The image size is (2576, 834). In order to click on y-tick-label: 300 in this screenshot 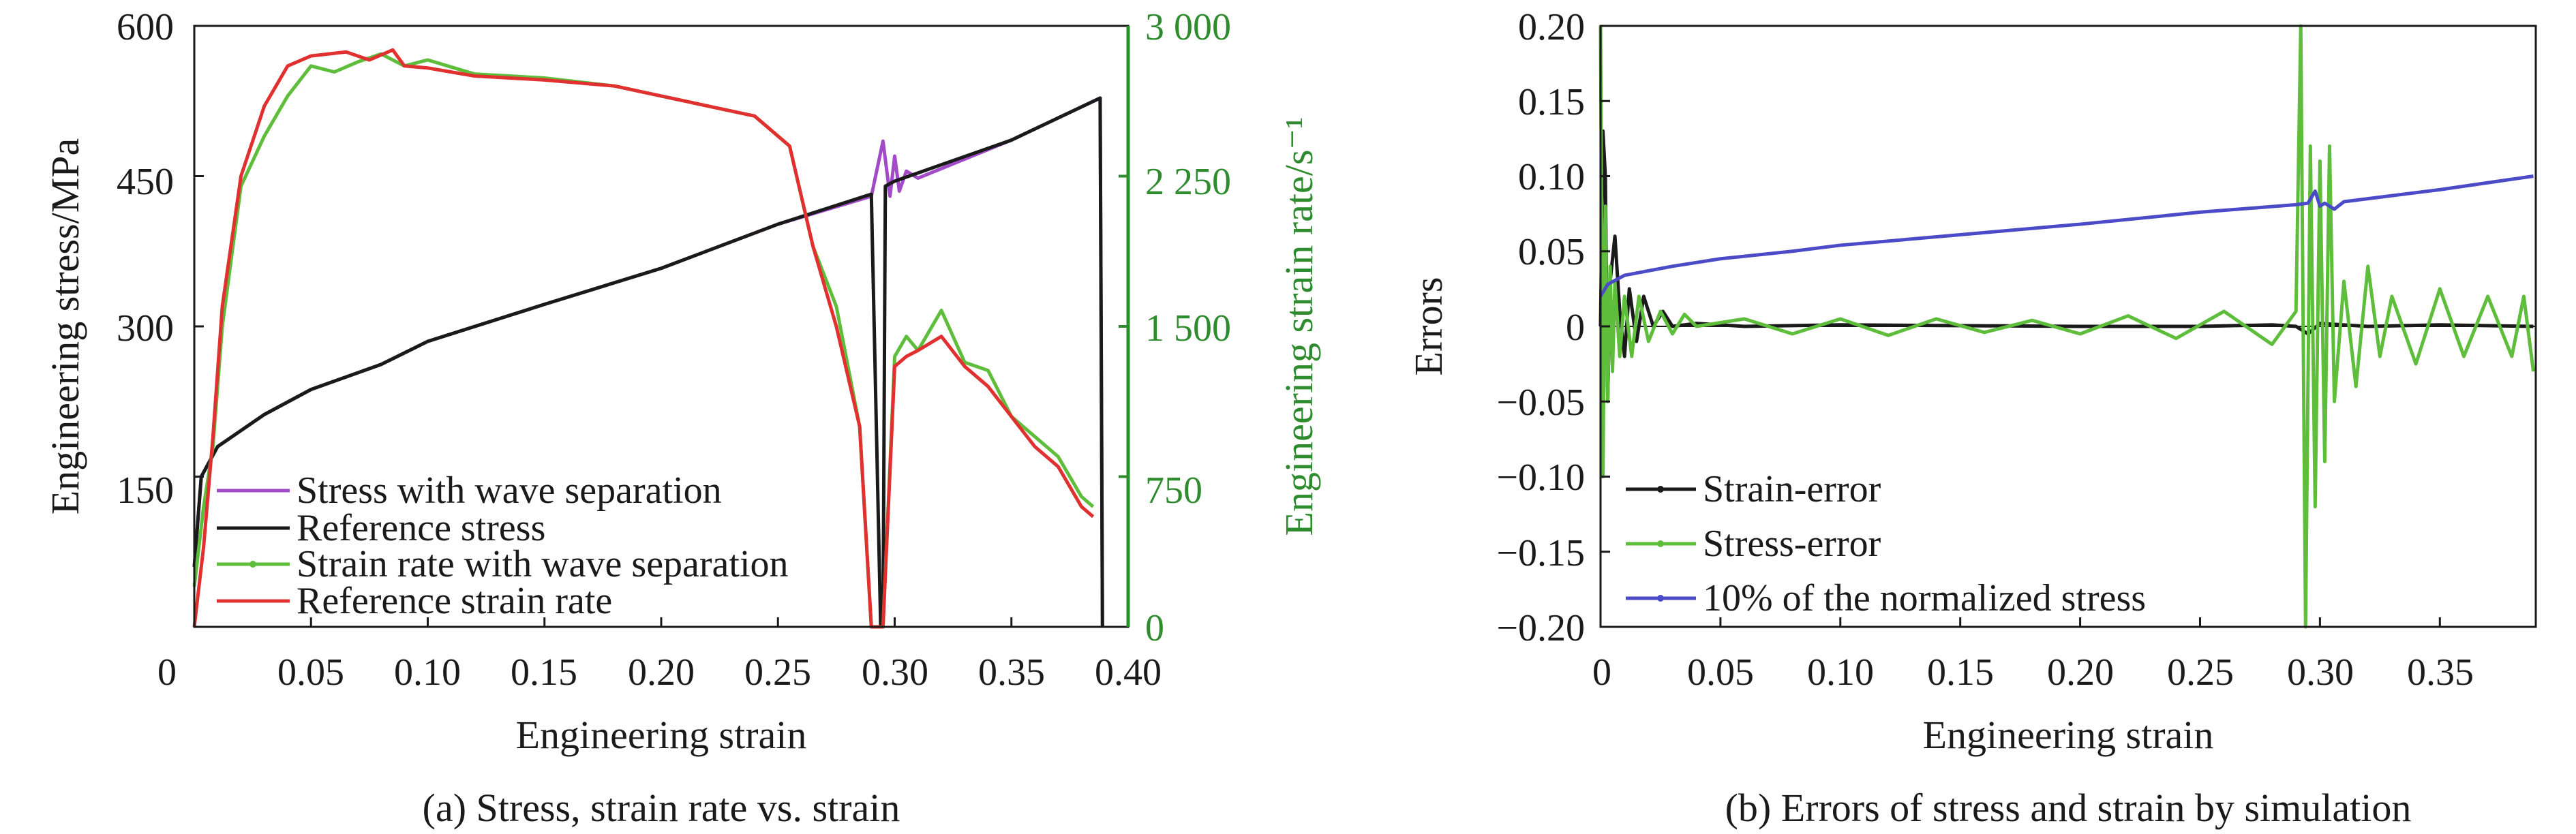, I will do `click(145, 328)`.